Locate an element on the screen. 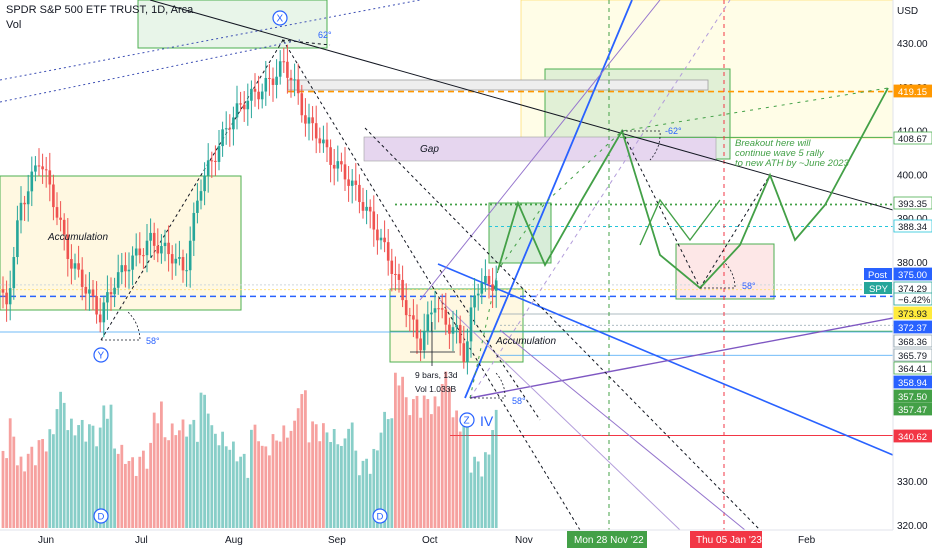 The image size is (932, 550). price-tag: 408.67 is located at coordinates (912, 138).